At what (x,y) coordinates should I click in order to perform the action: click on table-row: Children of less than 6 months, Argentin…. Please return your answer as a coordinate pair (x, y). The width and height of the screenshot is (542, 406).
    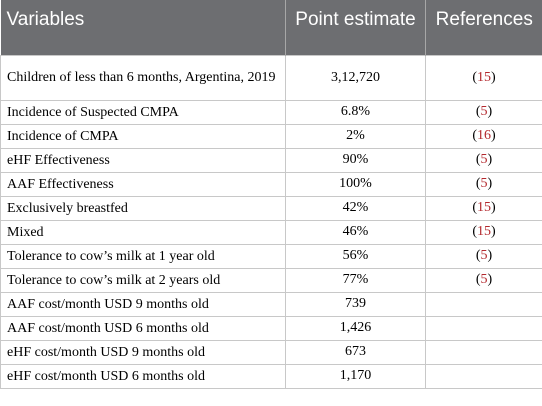
    Looking at the image, I should click on (271, 77).